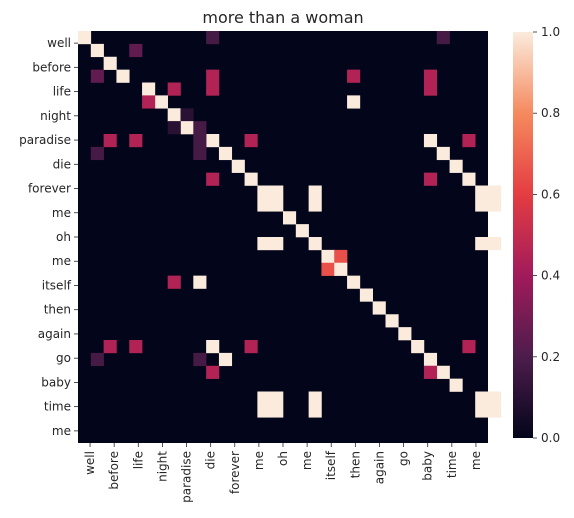 The image size is (574, 518). I want to click on row-label: go, so click(63, 358).